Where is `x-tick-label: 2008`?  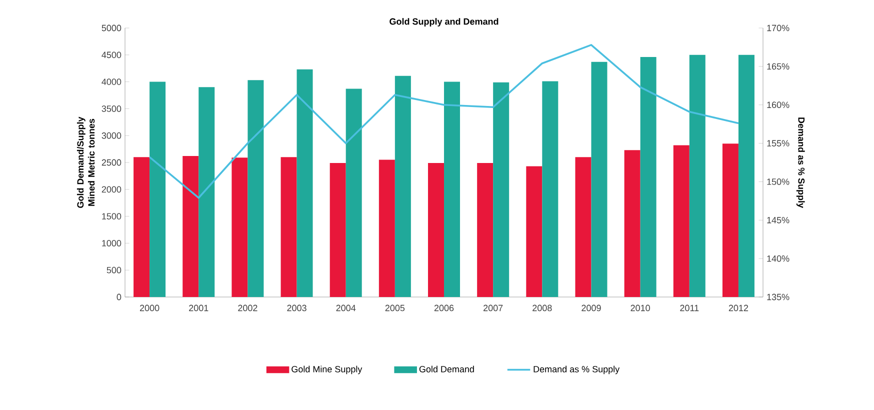
x-tick-label: 2008 is located at coordinates (542, 308).